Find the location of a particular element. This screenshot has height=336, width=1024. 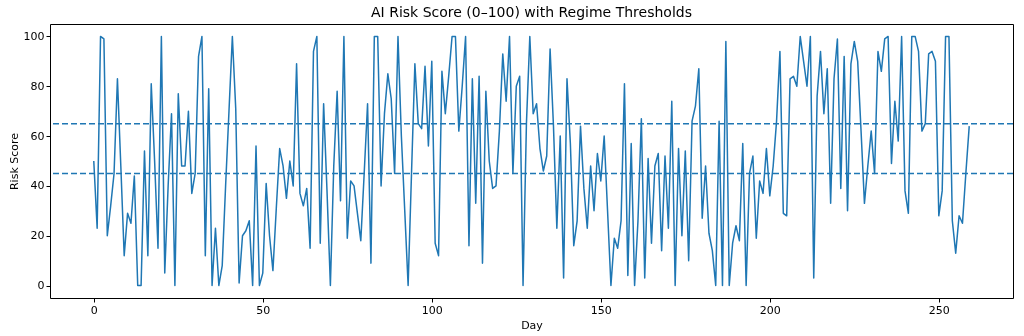

y-tick-label: 40 is located at coordinates (37, 186).